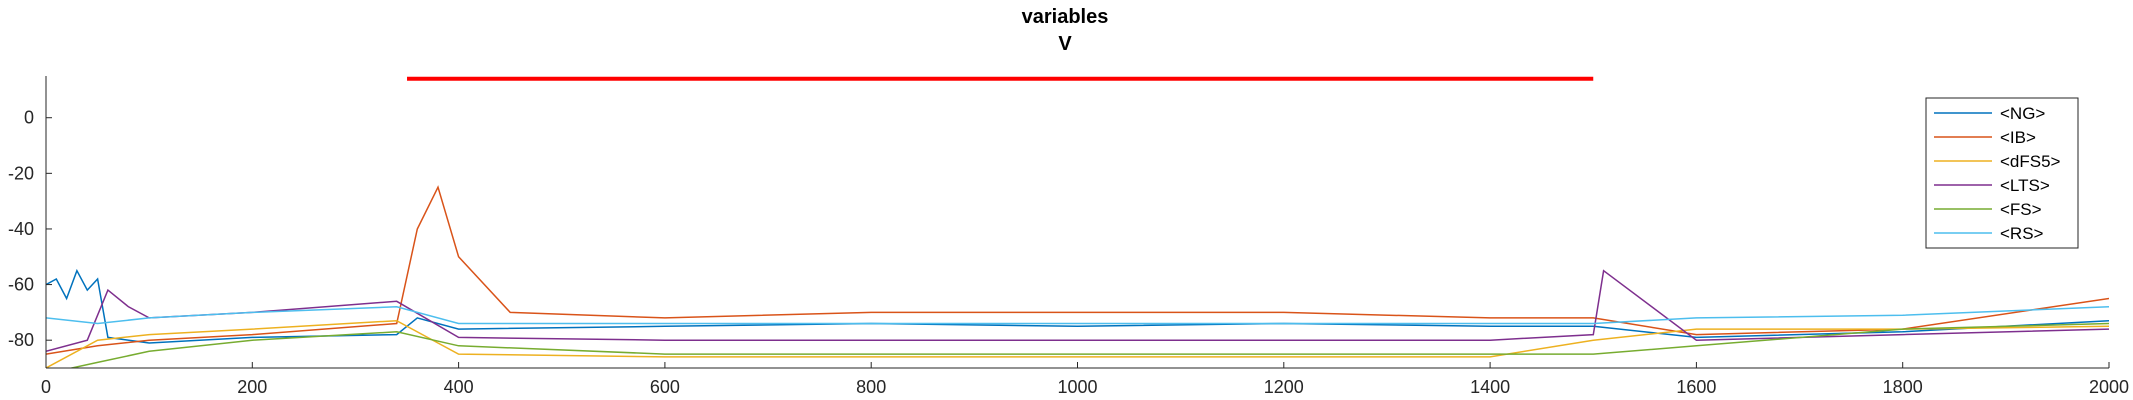 The image size is (2133, 400). What do you see at coordinates (1284, 387) in the screenshot?
I see `x-tick-label: 1200` at bounding box center [1284, 387].